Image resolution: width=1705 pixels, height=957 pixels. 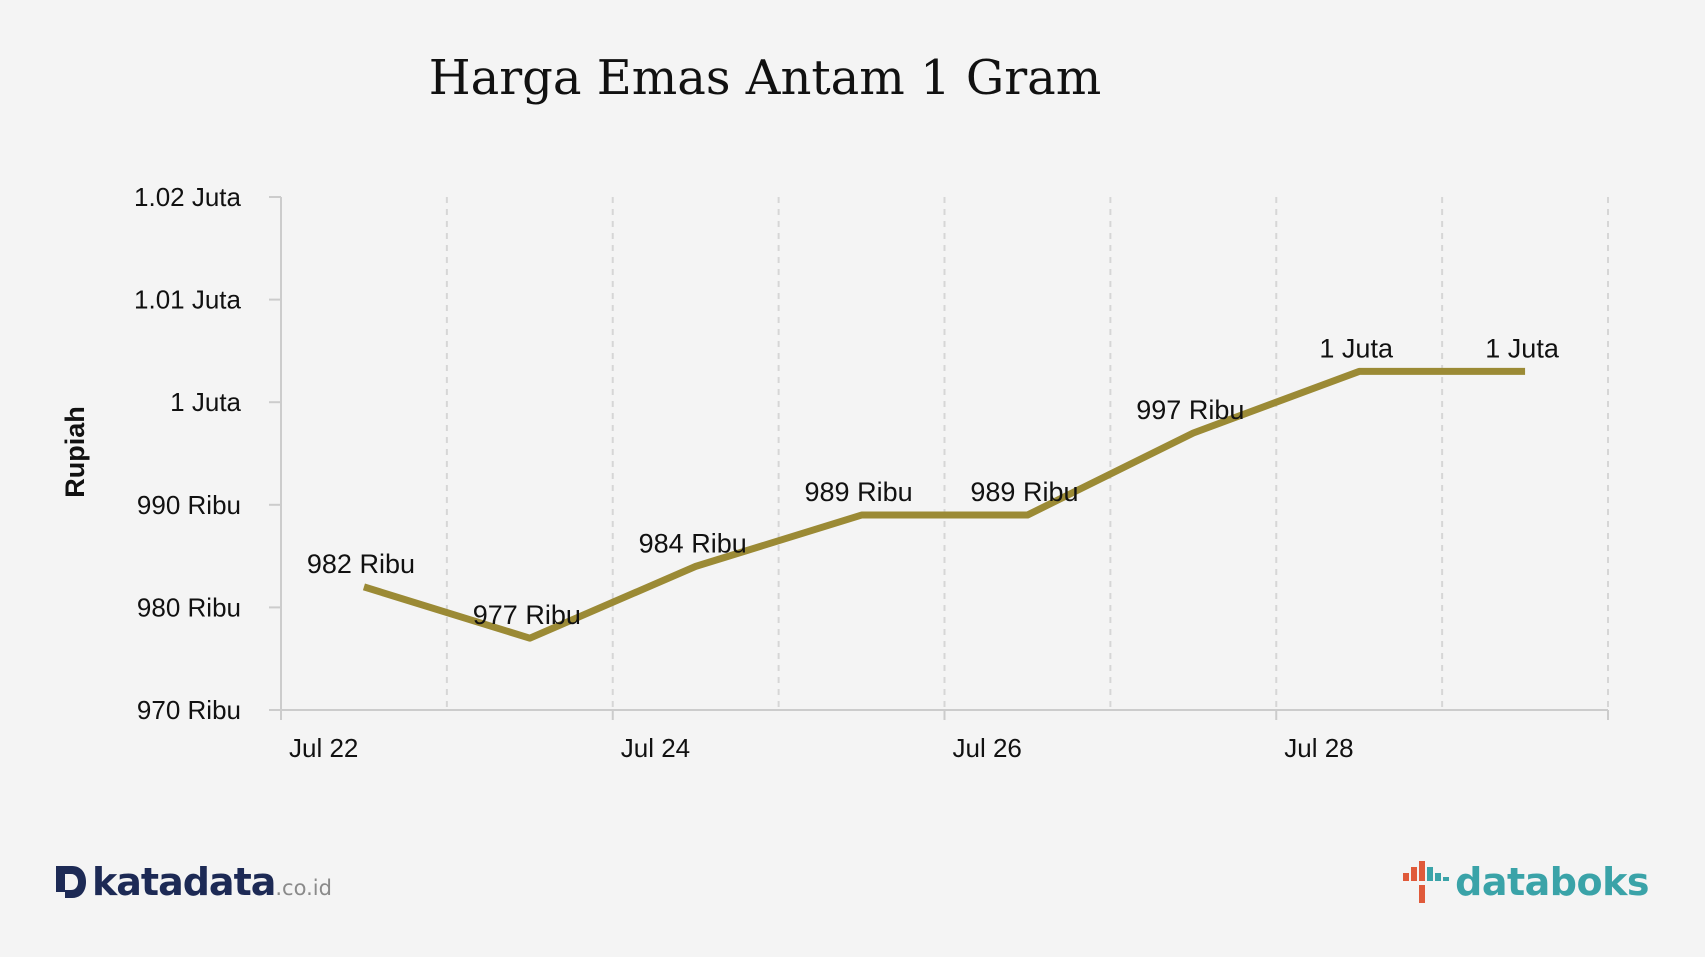 I want to click on x-tick-label: Jul 22, so click(x=323, y=748).